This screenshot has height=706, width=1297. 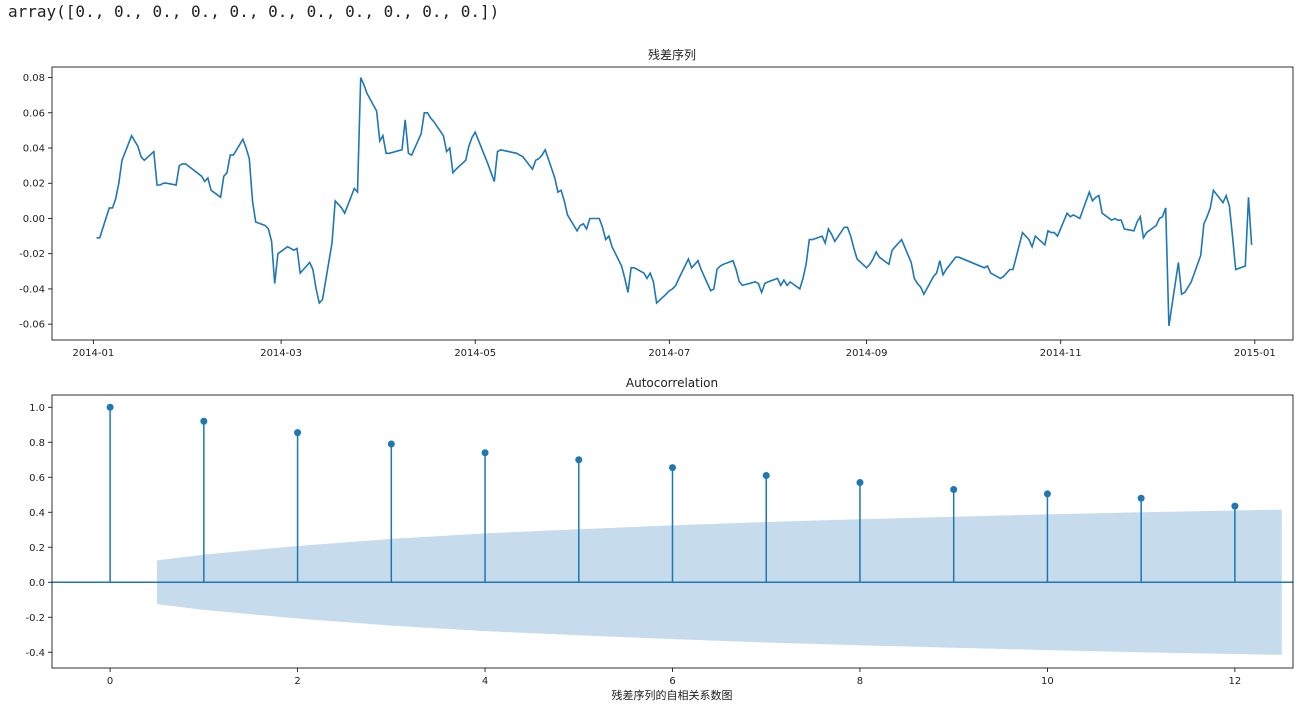 I want to click on chart1-y-axis: -0.06 -0.04 -0.02 0.00 0.02 0.04 0.06 0.08, so click(x=35, y=202).